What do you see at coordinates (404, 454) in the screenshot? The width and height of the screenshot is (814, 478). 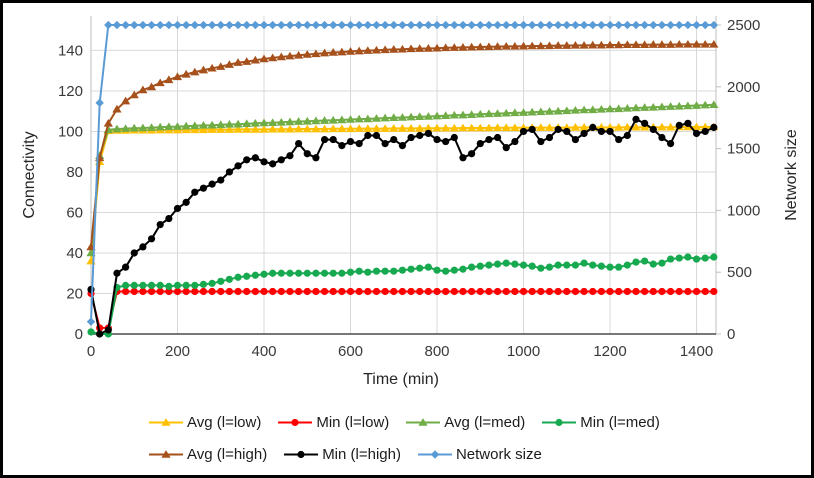 I see `legend-row-2: Avg (l=high) Min (l=high) Network size` at bounding box center [404, 454].